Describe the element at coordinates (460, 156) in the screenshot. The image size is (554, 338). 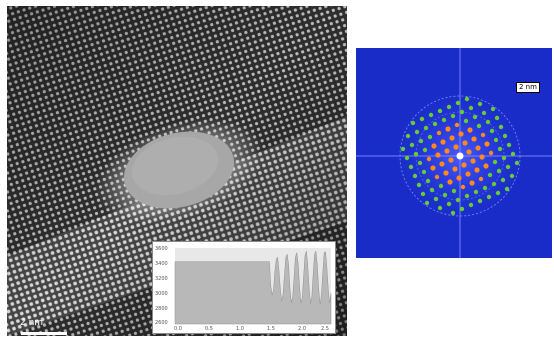
I see `fft-center-spot` at that location.